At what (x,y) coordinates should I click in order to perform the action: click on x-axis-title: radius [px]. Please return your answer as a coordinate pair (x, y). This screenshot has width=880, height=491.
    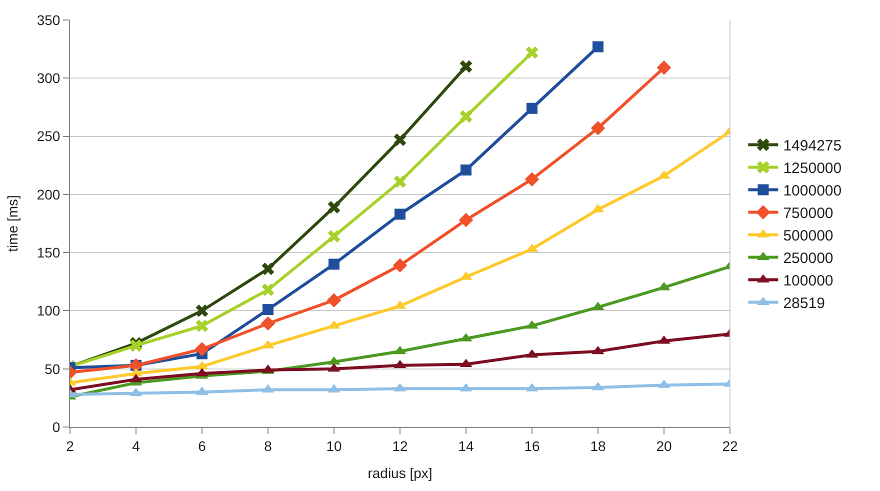
    Looking at the image, I should click on (400, 473).